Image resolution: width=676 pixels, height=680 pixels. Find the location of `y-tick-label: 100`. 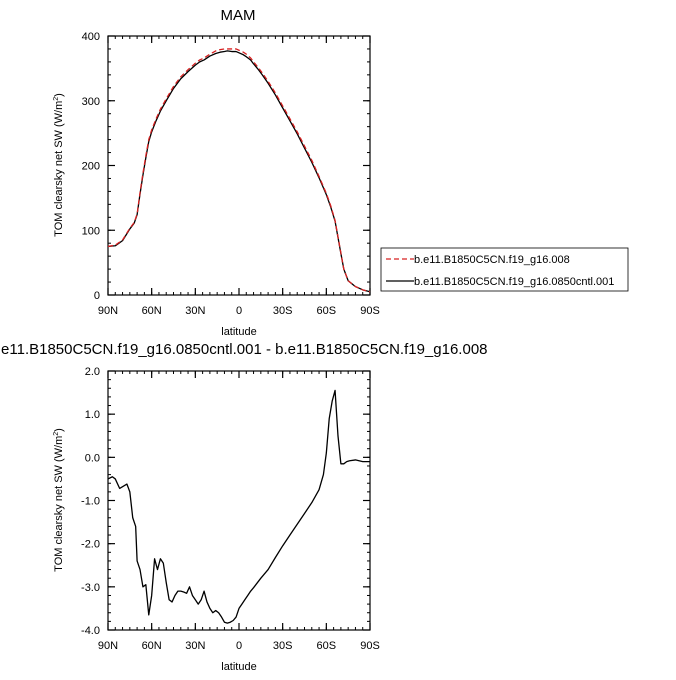

y-tick-label: 100 is located at coordinates (91, 231).